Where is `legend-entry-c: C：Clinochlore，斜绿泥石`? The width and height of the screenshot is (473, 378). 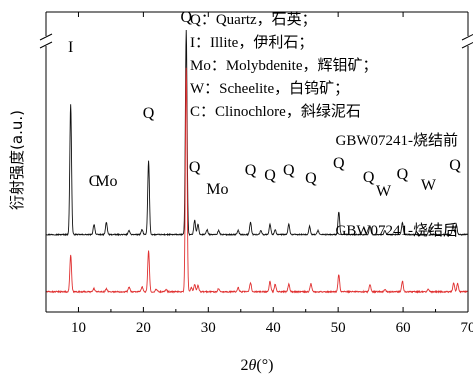 legend-entry-c: C：Clinochlore，斜绿泥石 is located at coordinates (275, 111).